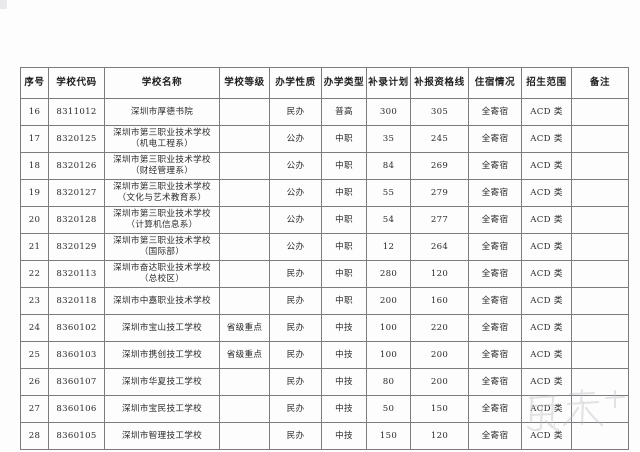  Describe the element at coordinates (162, 112) in the screenshot. I see `cell-school-name: 深圳市厚德书院` at that location.